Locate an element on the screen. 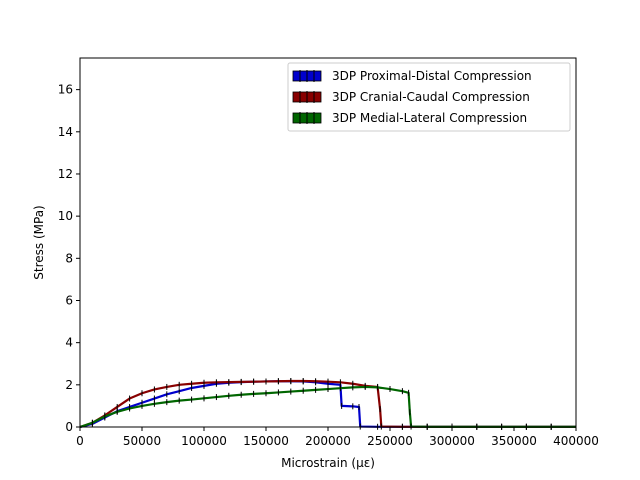  legend-entry: 3DP Cranial-Caudal Compression is located at coordinates (411, 97).